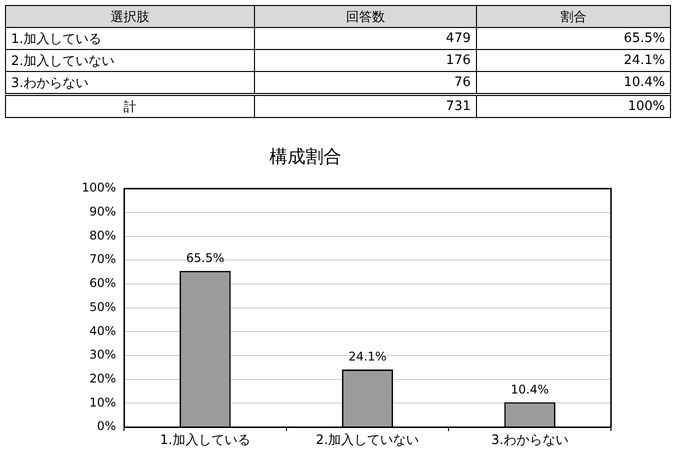 This screenshot has height=453, width=676. Describe the element at coordinates (130, 39) in the screenshot. I see `category-label: 1.加入している` at that location.